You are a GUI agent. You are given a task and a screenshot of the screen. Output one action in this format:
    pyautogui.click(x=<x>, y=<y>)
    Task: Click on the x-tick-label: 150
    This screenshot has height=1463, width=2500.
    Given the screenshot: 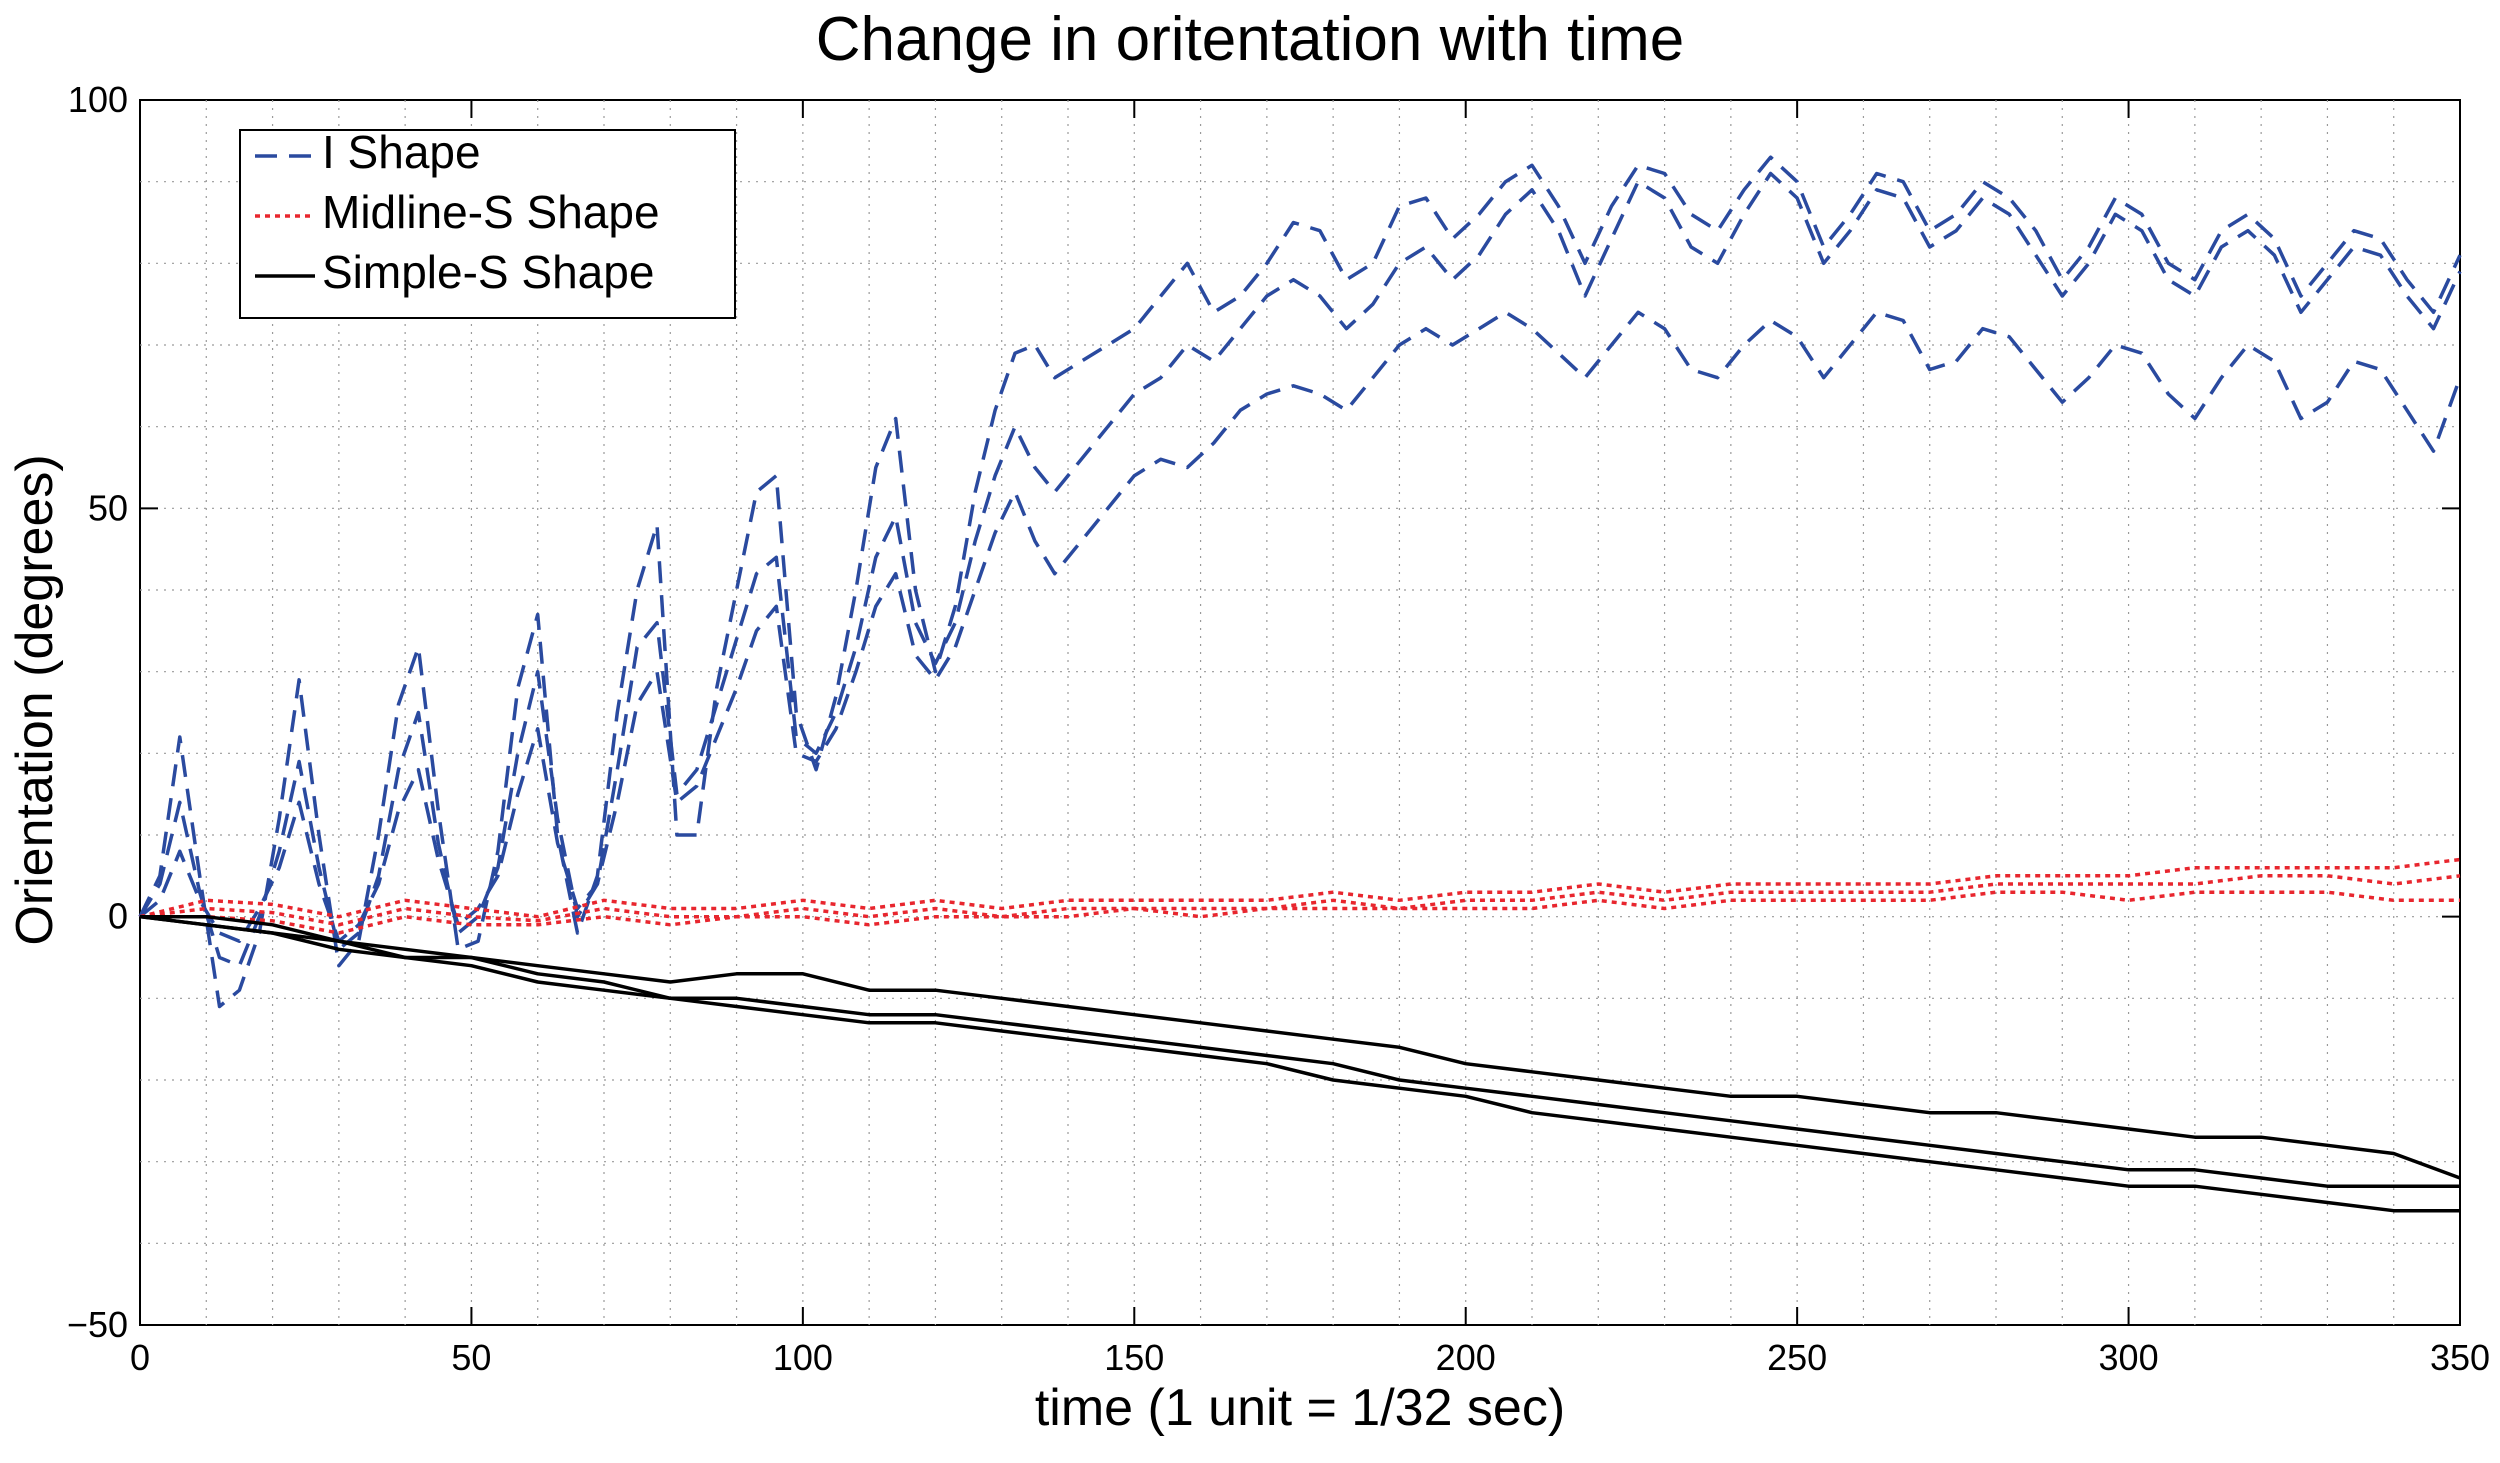 What is the action you would take?
    pyautogui.click(x=1134, y=1357)
    